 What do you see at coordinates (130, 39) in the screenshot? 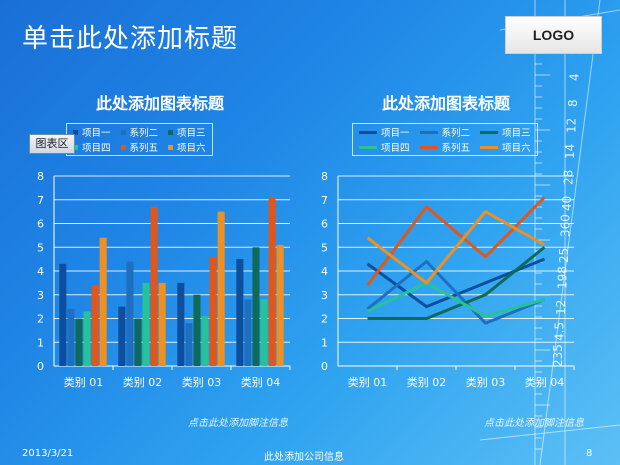
I see `slide-title: 单击此处添加标题` at bounding box center [130, 39].